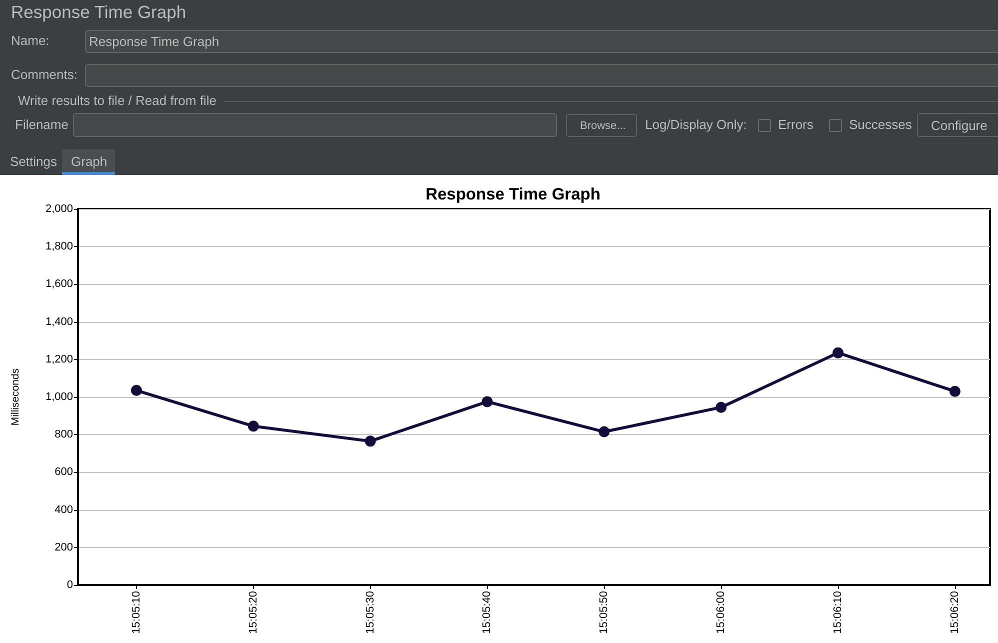 The image size is (998, 643). I want to click on y-tick-label: 1,800, so click(59, 246).